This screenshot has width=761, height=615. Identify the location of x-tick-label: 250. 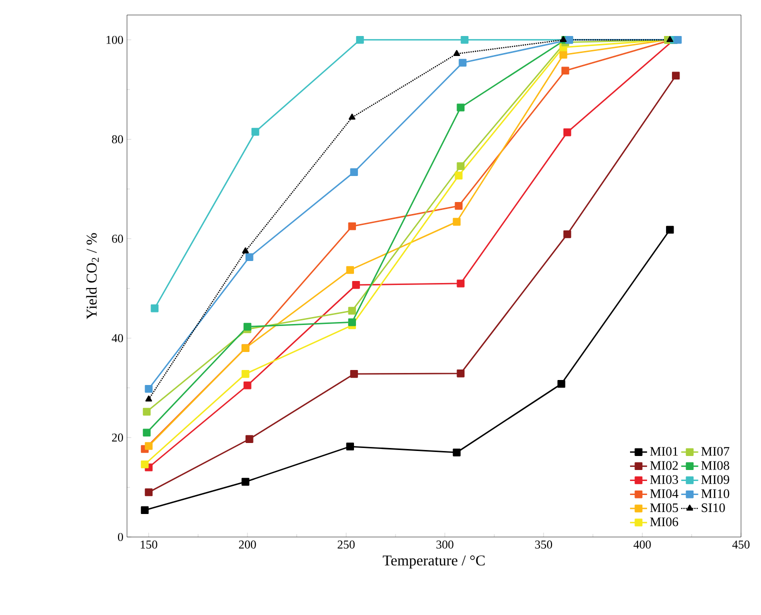
(346, 544).